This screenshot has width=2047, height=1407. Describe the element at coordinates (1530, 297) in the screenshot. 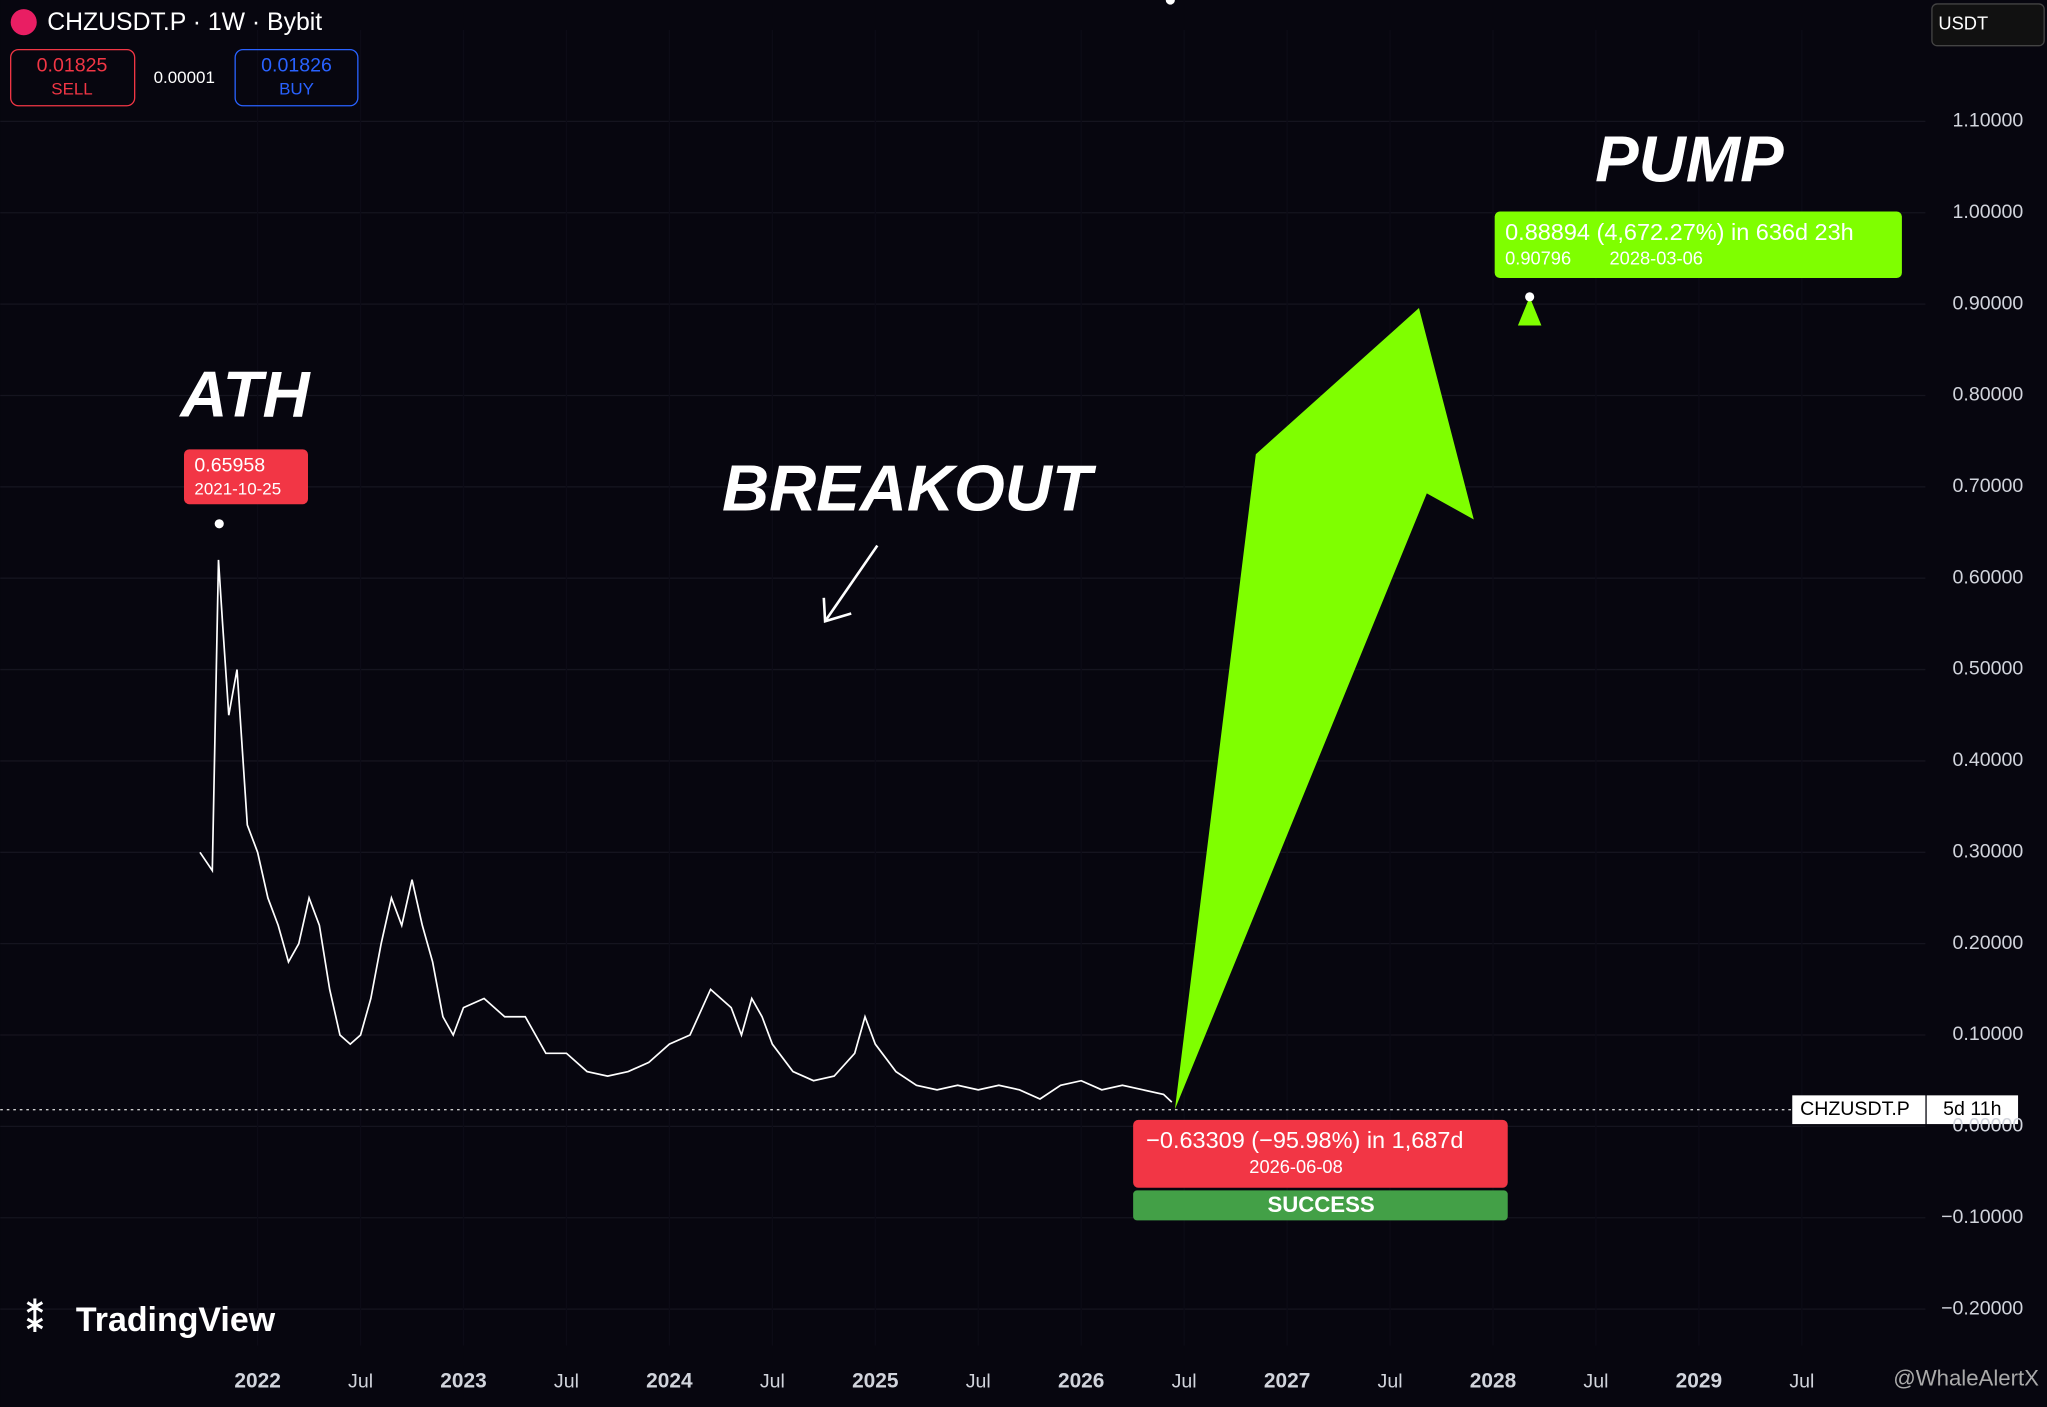

I see `target-point` at that location.